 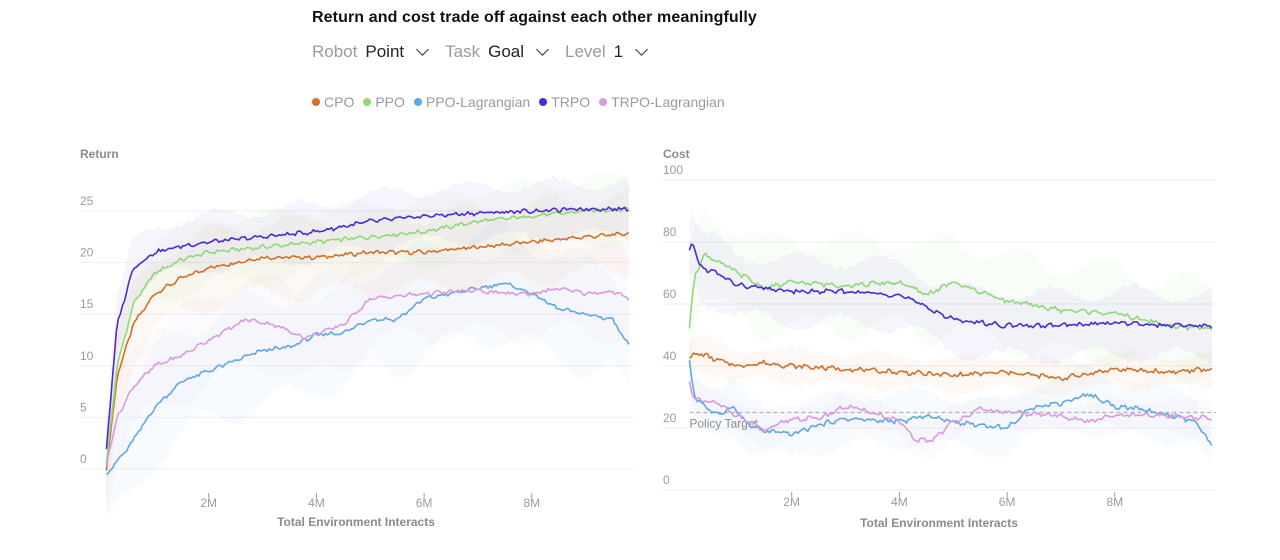 What do you see at coordinates (668, 102) in the screenshot?
I see `legend-label: TRPO-Lagrangian` at bounding box center [668, 102].